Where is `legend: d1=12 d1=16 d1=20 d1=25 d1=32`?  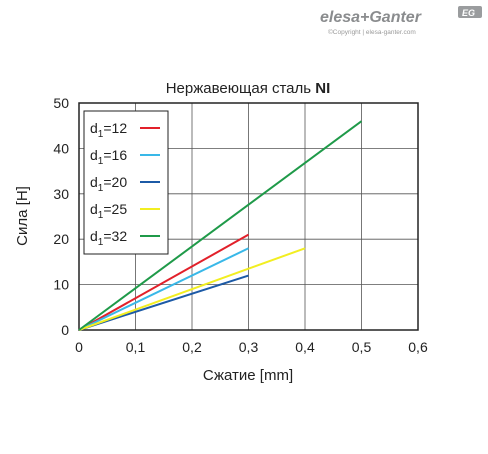
legend: d1=12 d1=16 d1=20 d1=25 d1=32 is located at coordinates (126, 182).